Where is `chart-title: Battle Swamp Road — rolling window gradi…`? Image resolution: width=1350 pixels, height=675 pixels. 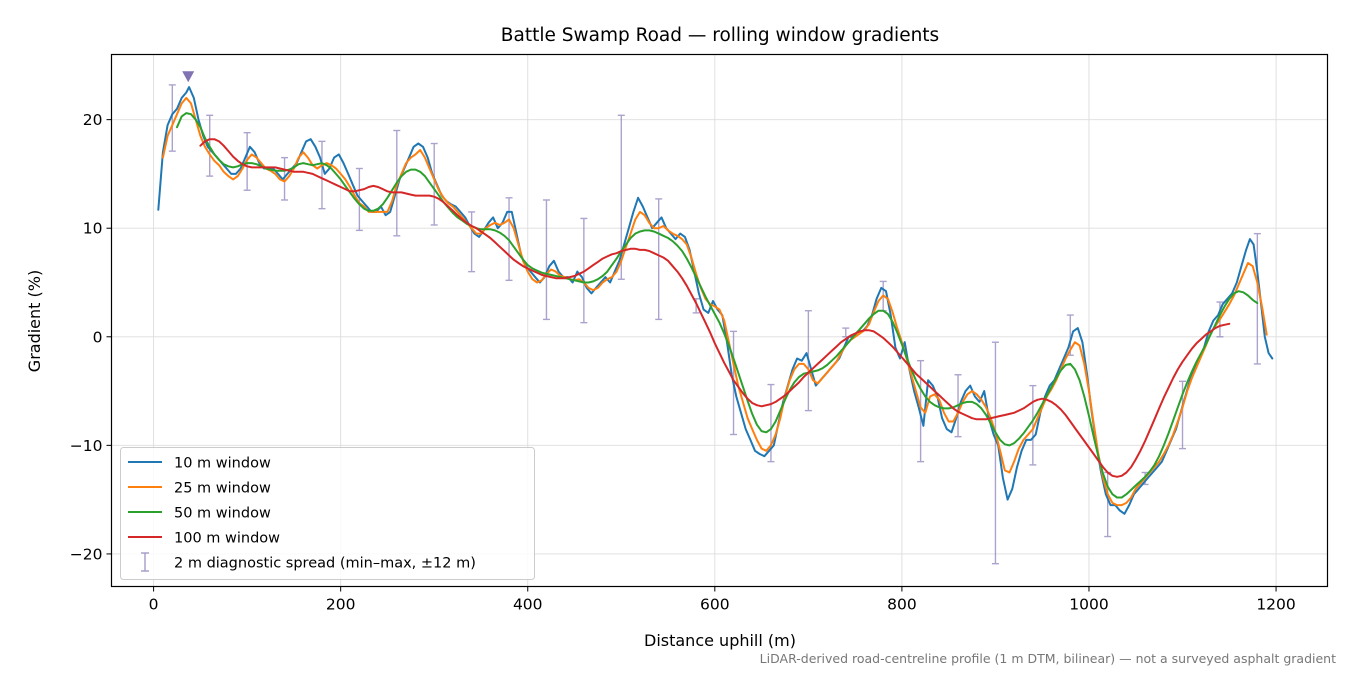 chart-title: Battle Swamp Road — rolling window gradi… is located at coordinates (720, 35).